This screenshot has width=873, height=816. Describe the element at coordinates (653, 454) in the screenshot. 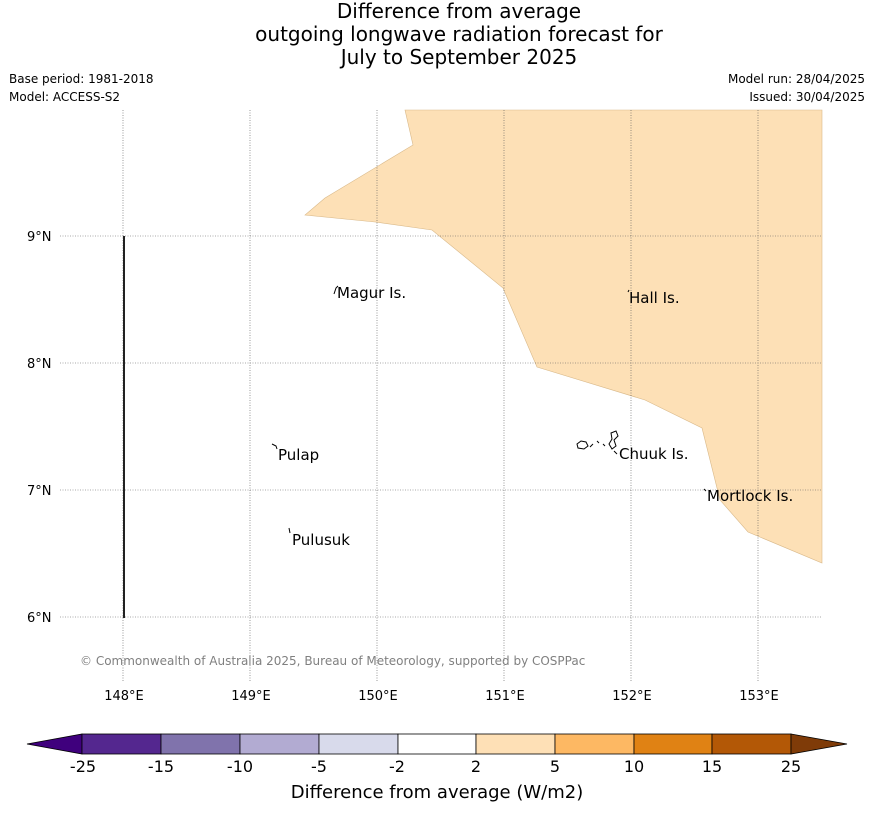

I see `label-chuuk-is: Chuuk Is.` at that location.